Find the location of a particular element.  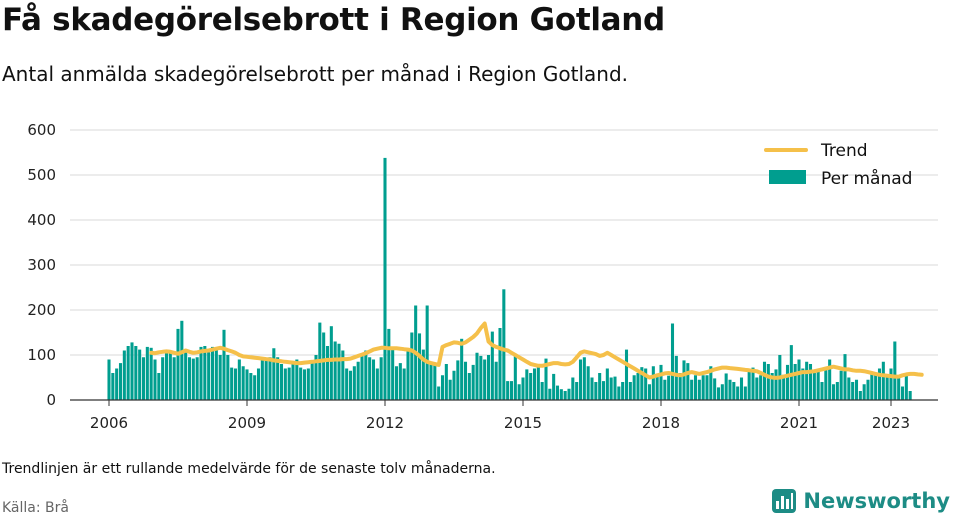

y-tick-label: 200 is located at coordinates (41, 310).